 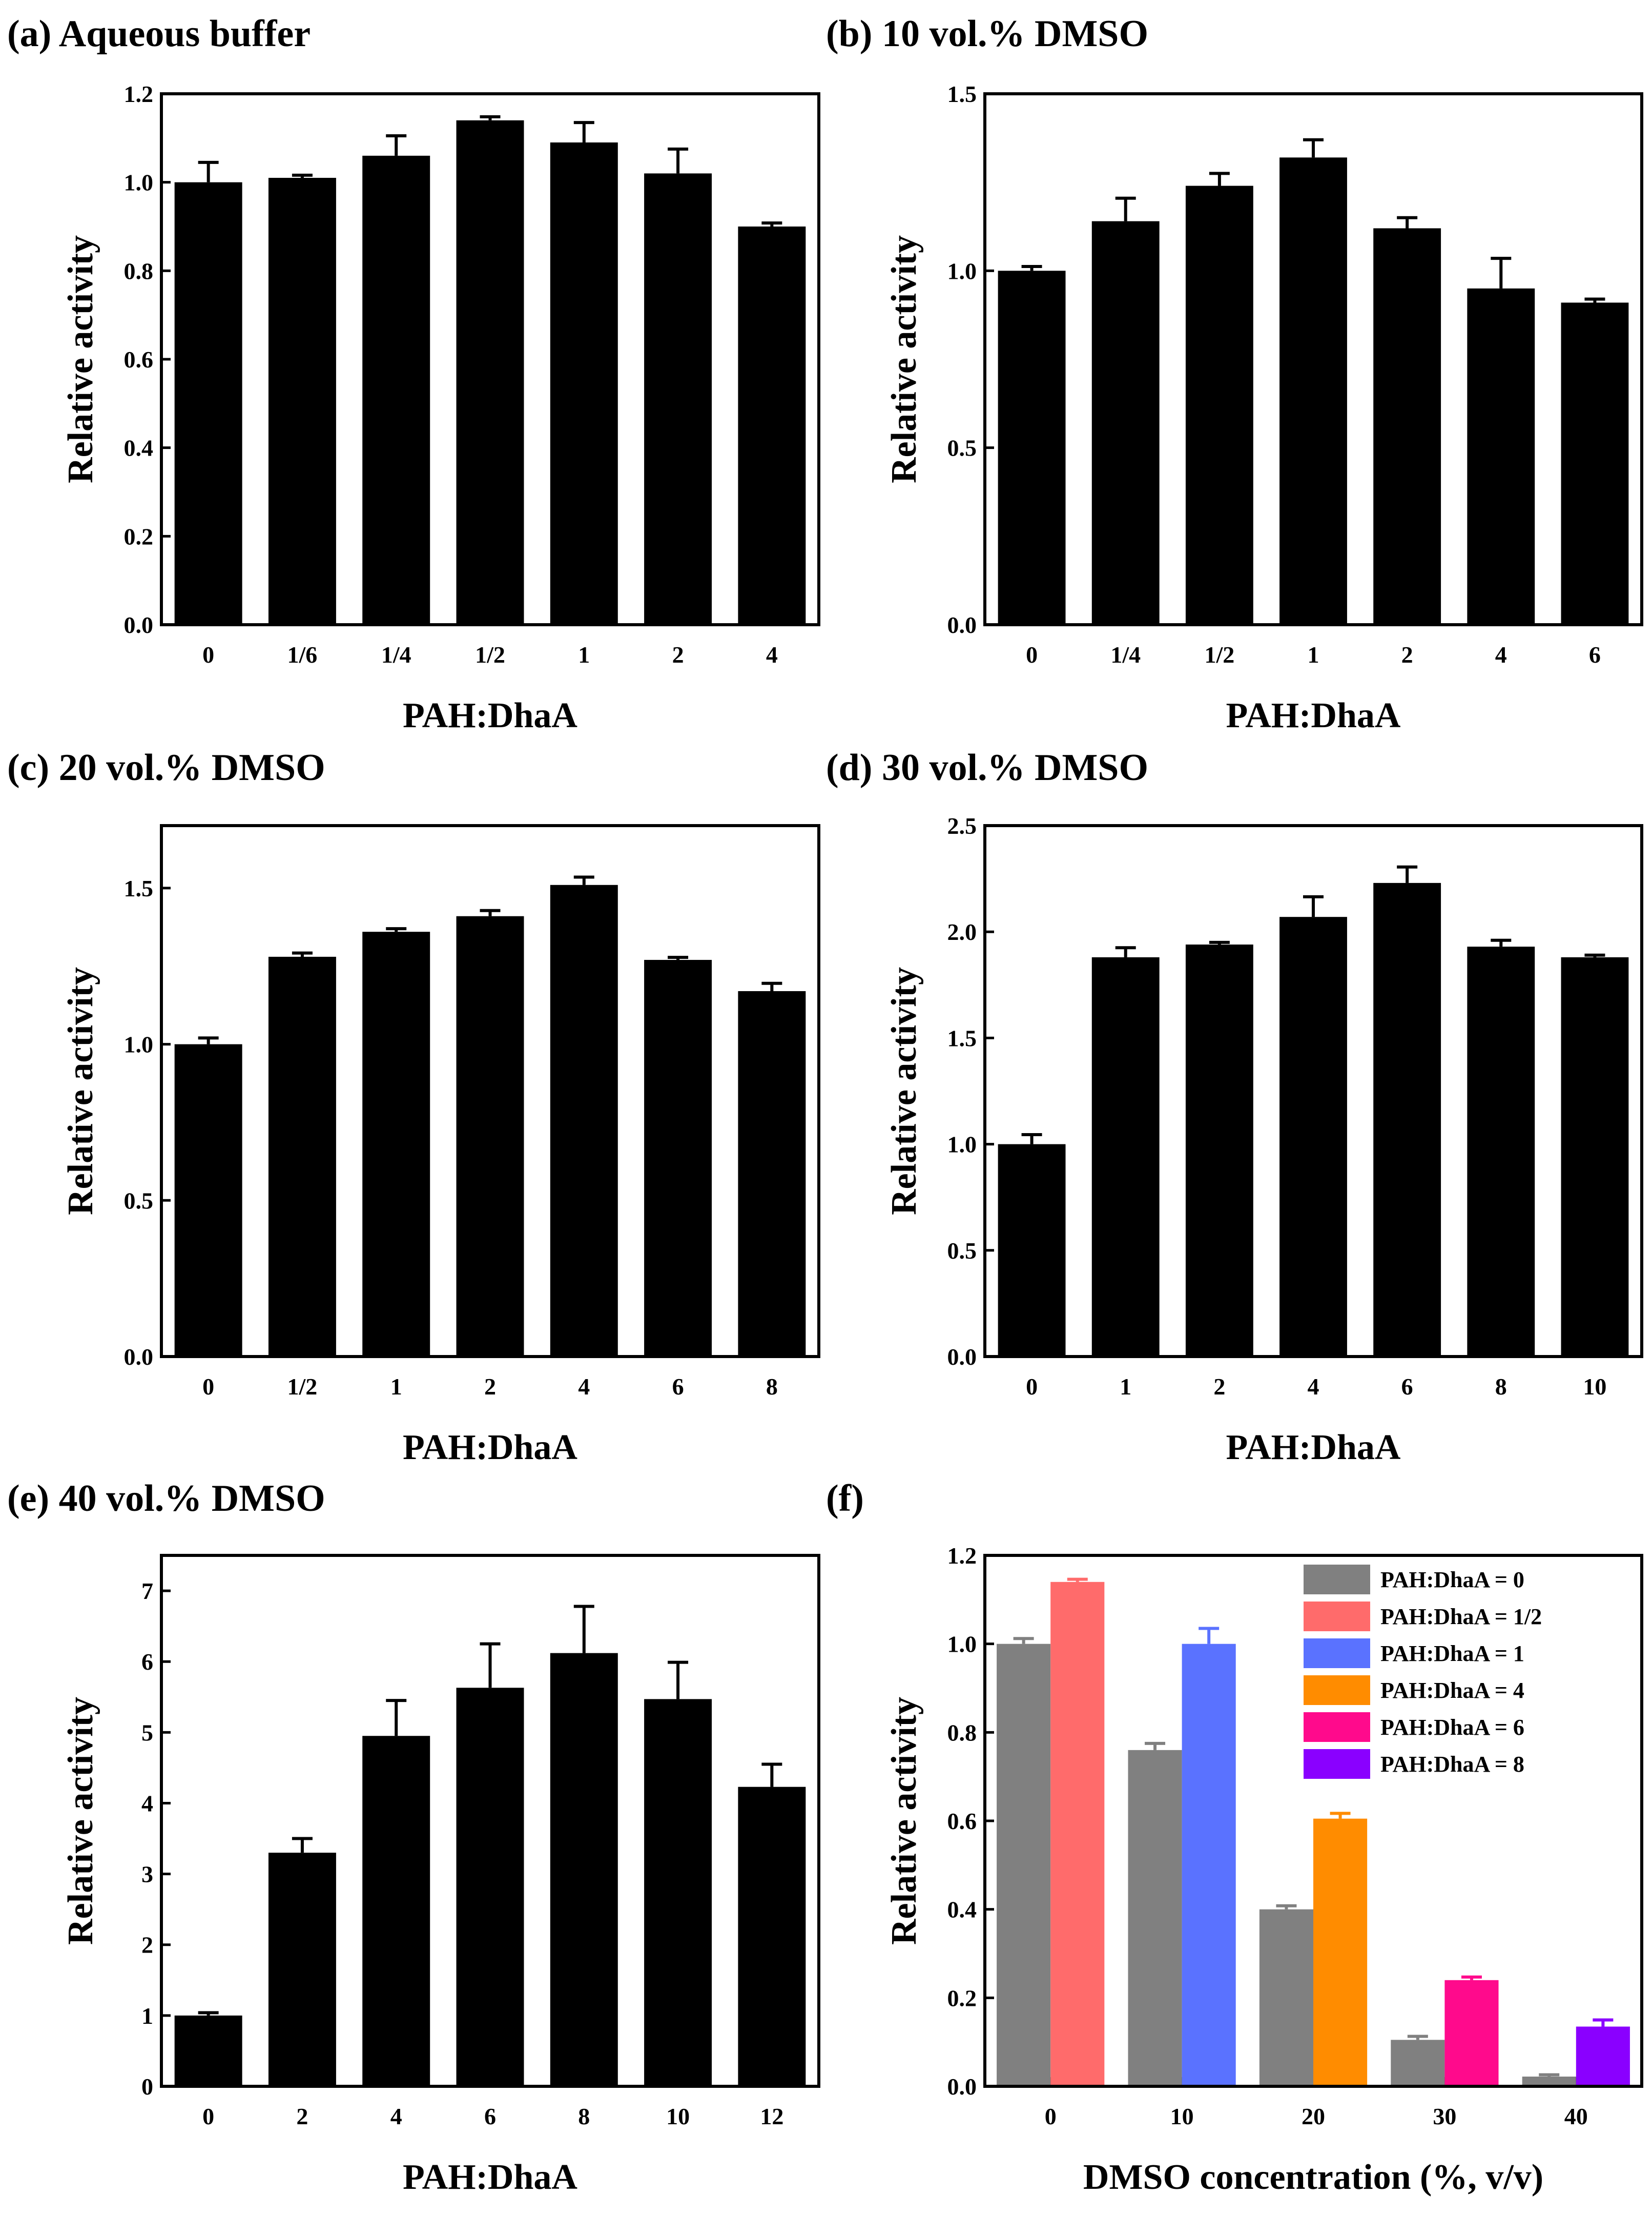 I want to click on legend-label: PAH:DhaA = 0, so click(x=1452, y=1579).